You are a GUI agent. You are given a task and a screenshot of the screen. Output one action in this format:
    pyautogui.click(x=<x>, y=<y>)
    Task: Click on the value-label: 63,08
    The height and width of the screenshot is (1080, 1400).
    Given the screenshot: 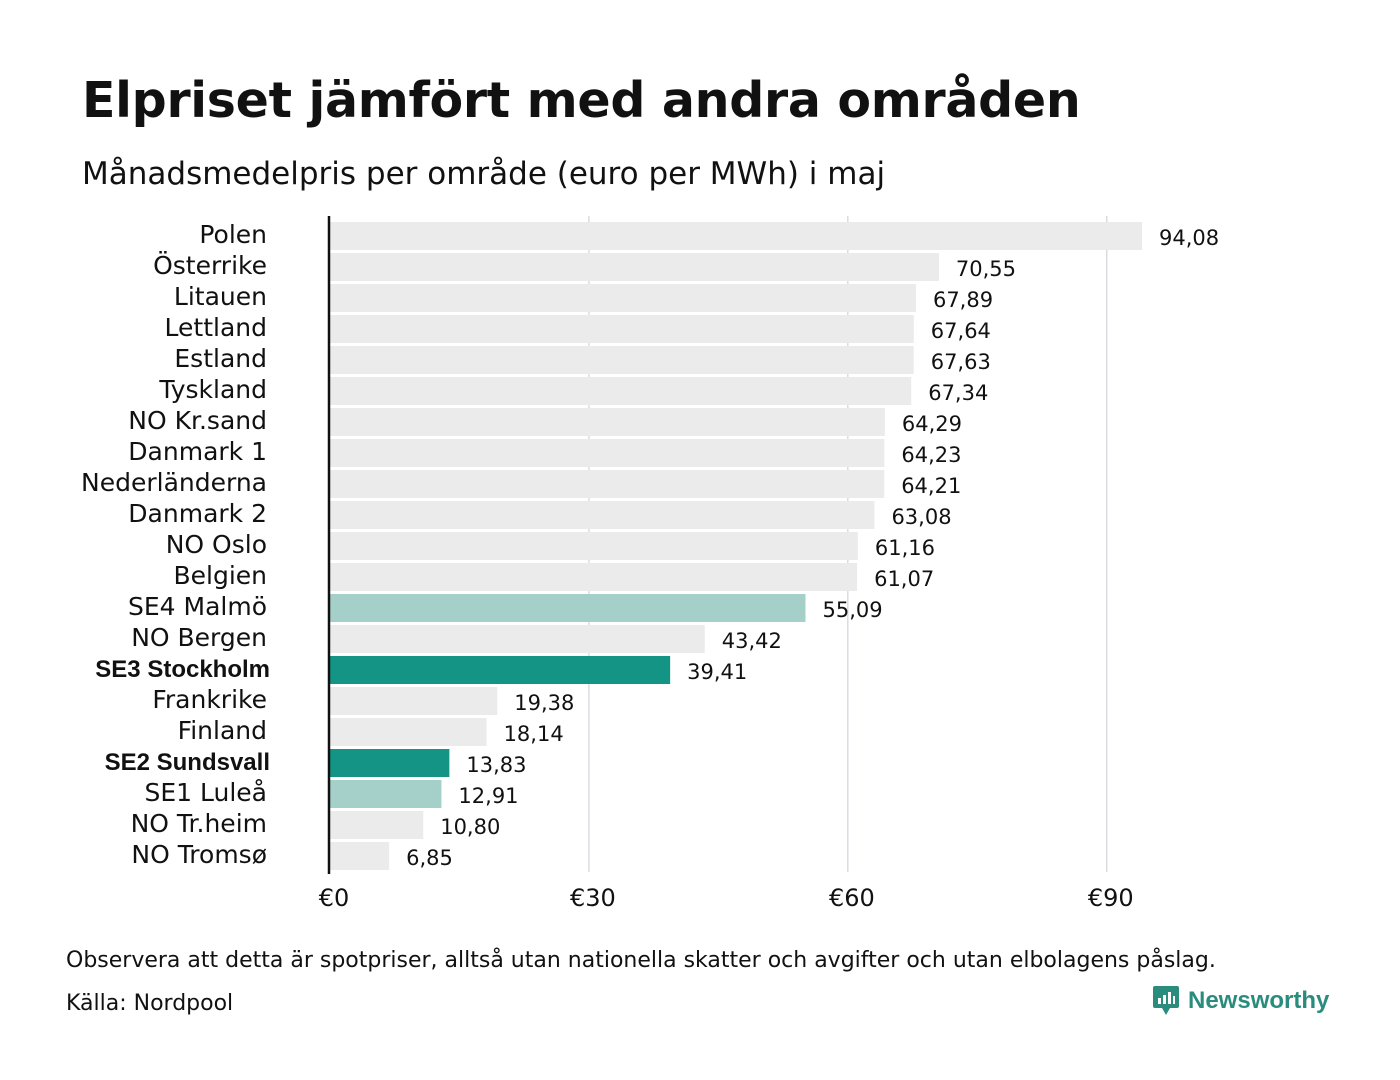 What is the action you would take?
    pyautogui.click(x=921, y=517)
    